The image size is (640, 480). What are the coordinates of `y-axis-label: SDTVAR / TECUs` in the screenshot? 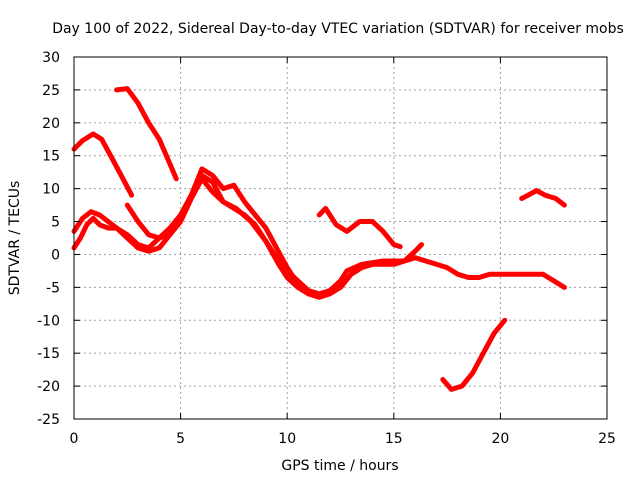 It's located at (15, 238).